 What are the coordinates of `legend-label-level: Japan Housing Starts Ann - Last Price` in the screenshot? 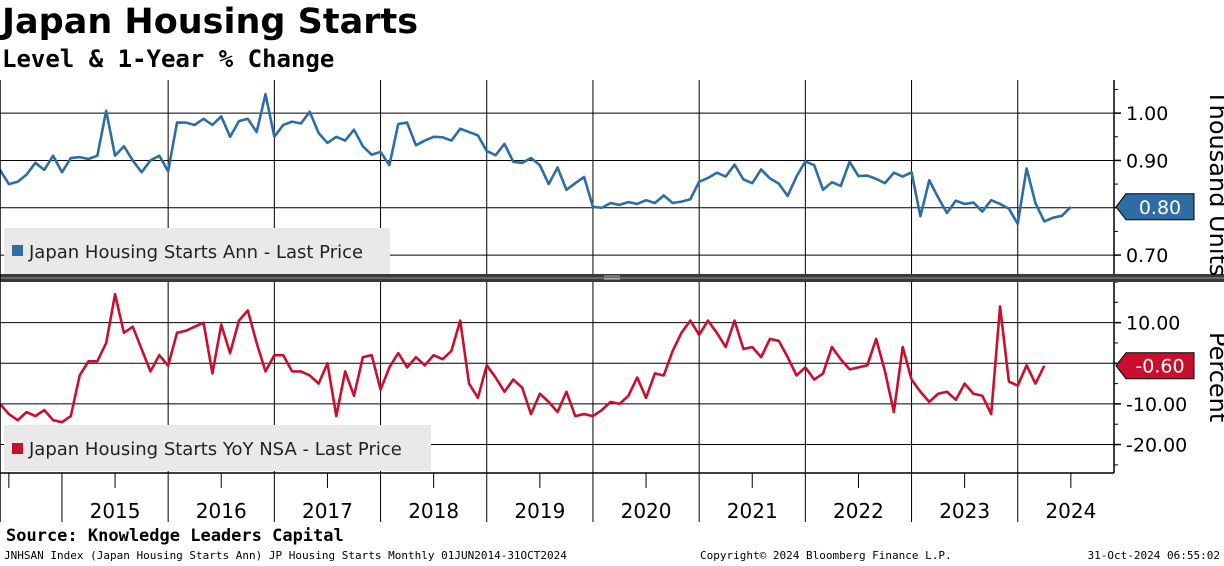 It's located at (195, 252).